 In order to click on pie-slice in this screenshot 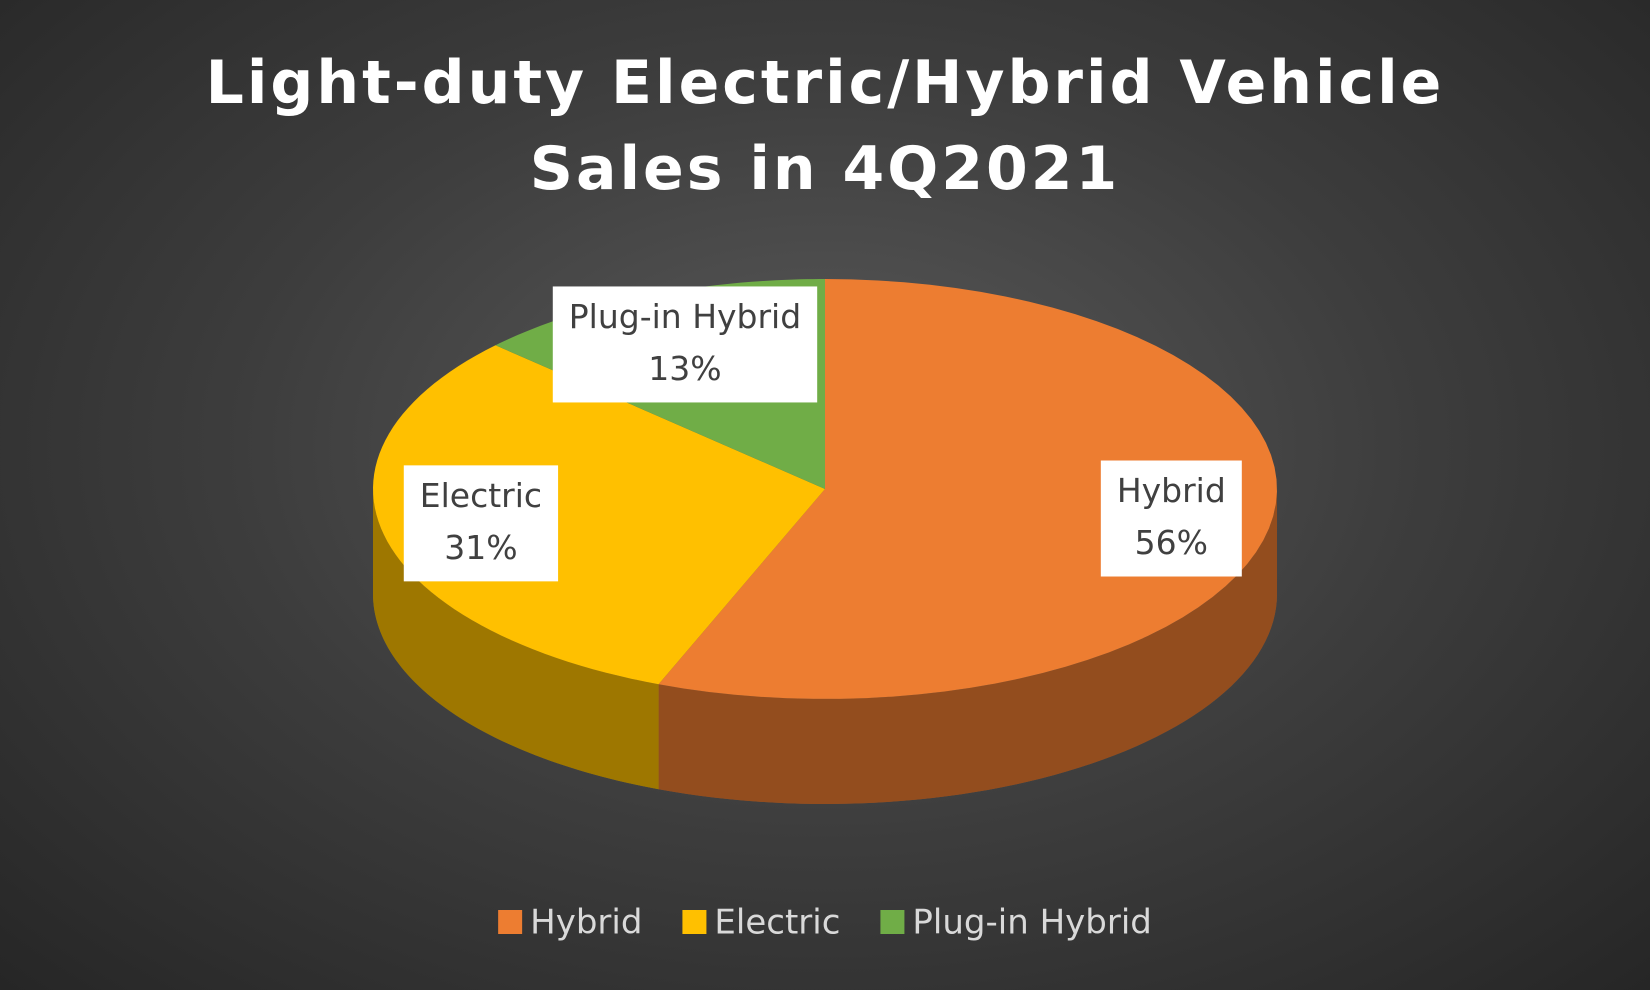, I will do `click(599, 515)`.